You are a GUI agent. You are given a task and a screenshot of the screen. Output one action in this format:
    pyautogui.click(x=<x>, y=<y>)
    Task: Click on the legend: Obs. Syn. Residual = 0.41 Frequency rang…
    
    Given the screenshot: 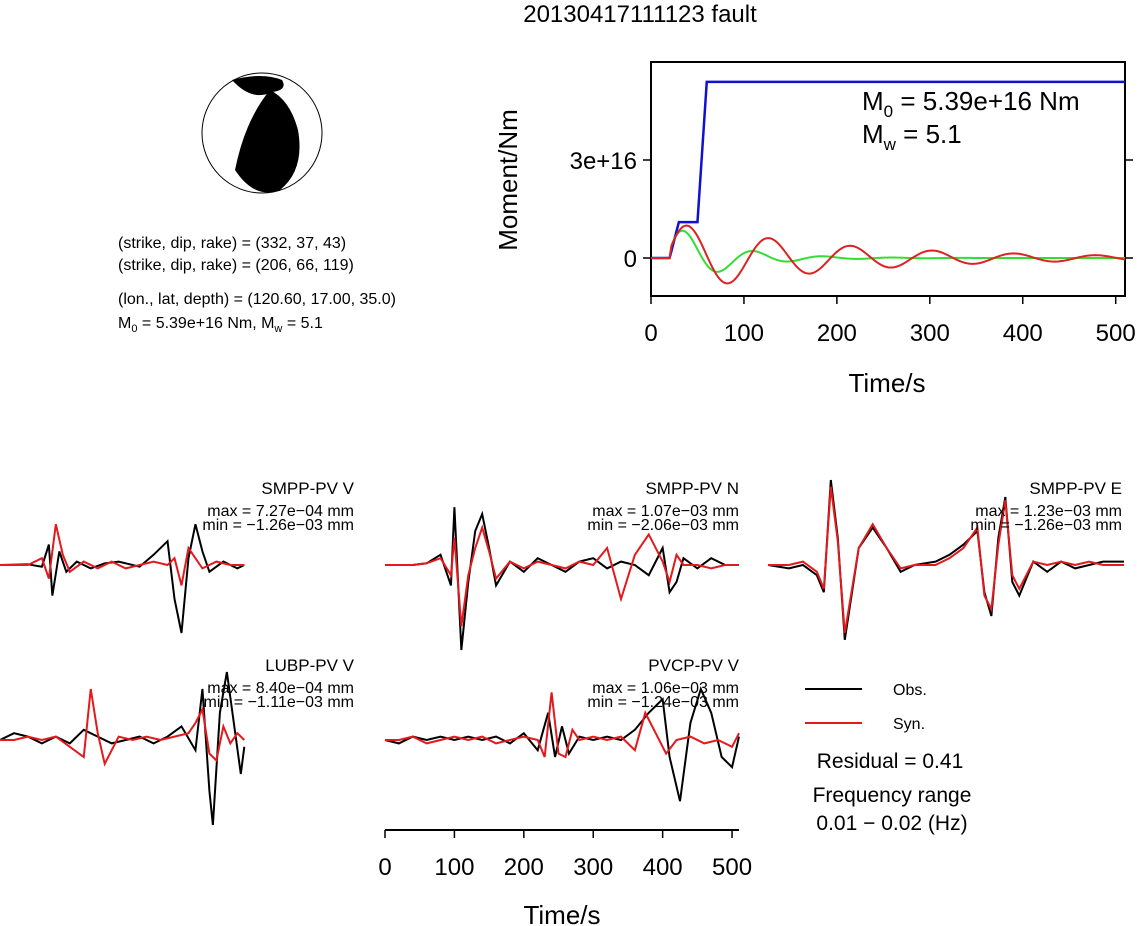 What is the action you would take?
    pyautogui.click(x=888, y=758)
    